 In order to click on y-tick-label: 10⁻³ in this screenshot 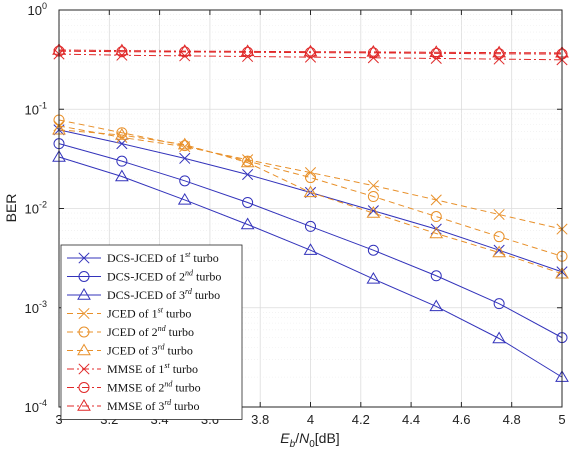, I will do `click(36, 307)`.